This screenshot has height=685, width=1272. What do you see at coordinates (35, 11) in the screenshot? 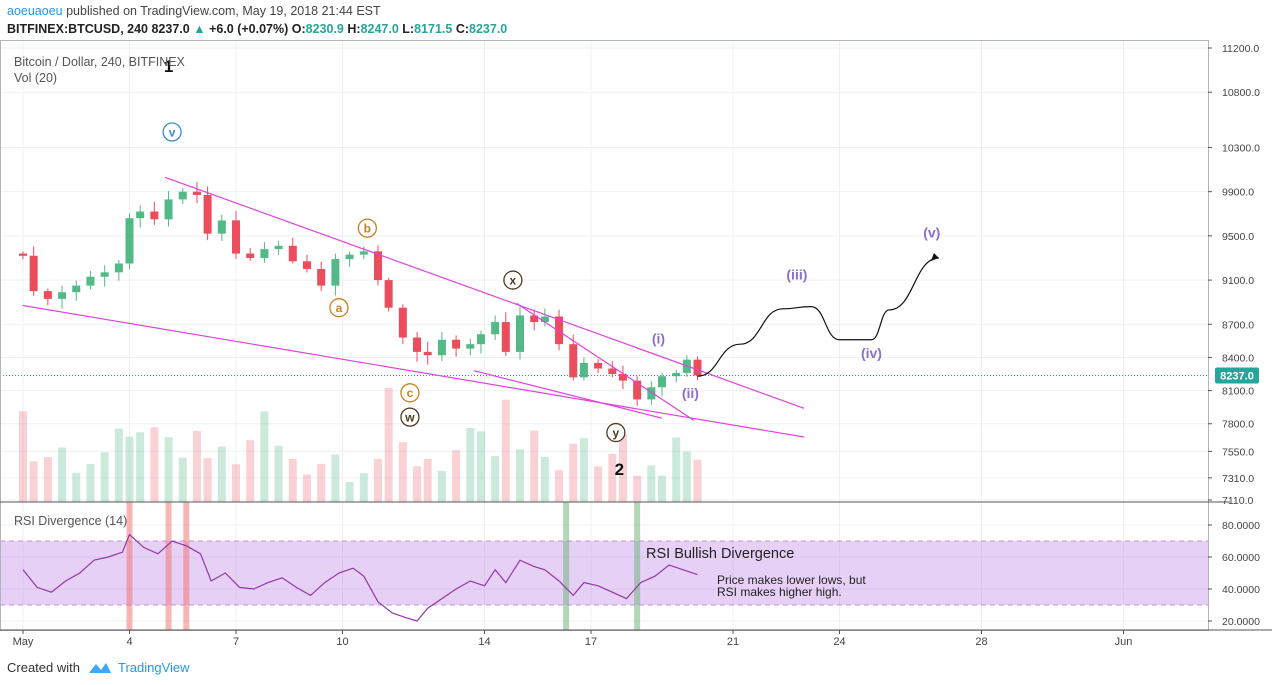
I see `author-link: aoeuaoeu` at bounding box center [35, 11].